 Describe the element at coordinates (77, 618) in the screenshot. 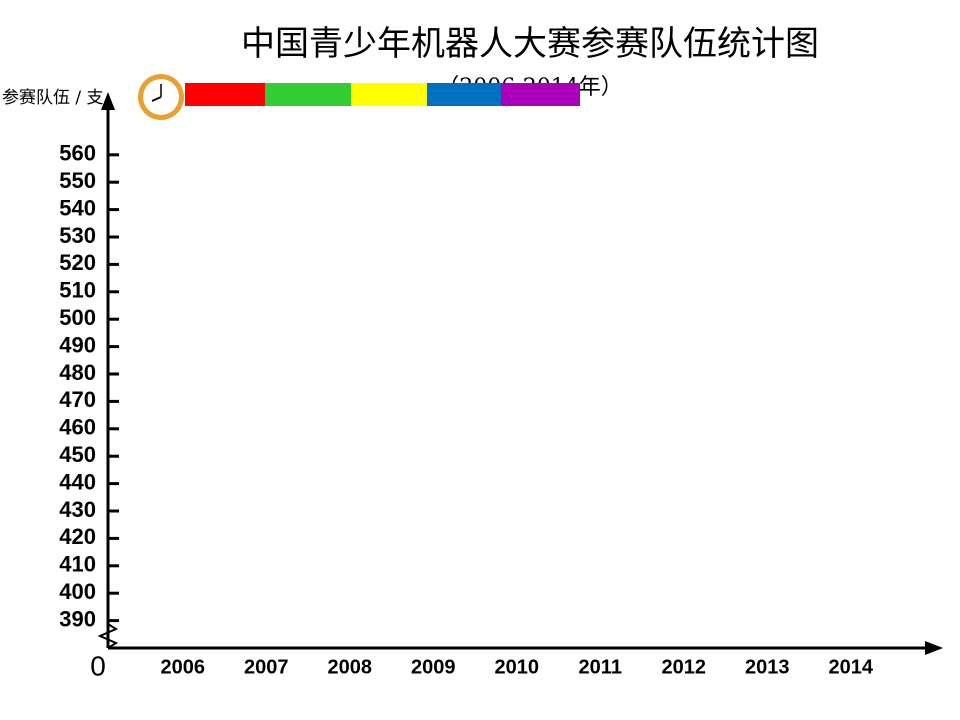

I see `y-tick-label: 390` at that location.